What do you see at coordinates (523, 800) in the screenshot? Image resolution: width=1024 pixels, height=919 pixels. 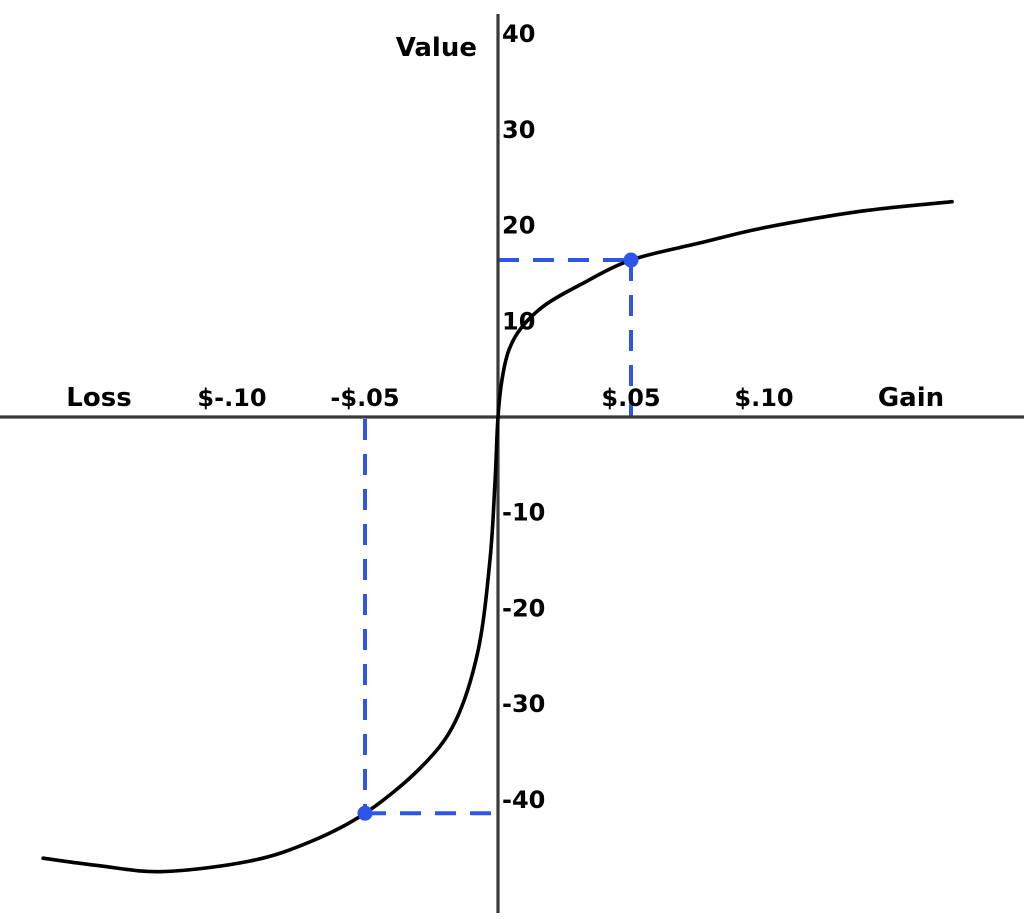 I see `y-tick--40: -40` at bounding box center [523, 800].